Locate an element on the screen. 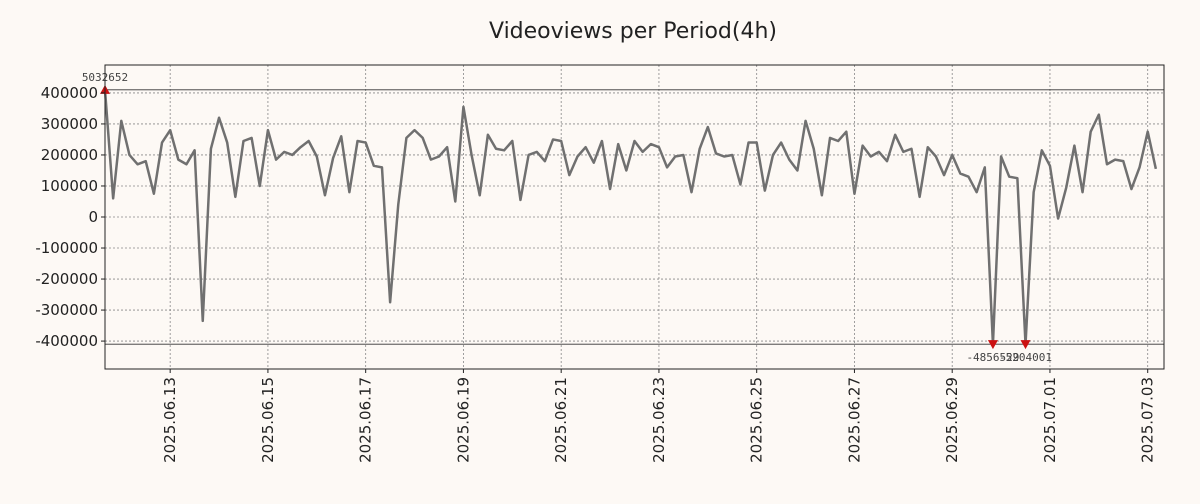 The height and width of the screenshot is (504, 1200). y-tick-label: -400000 is located at coordinates (66, 341).